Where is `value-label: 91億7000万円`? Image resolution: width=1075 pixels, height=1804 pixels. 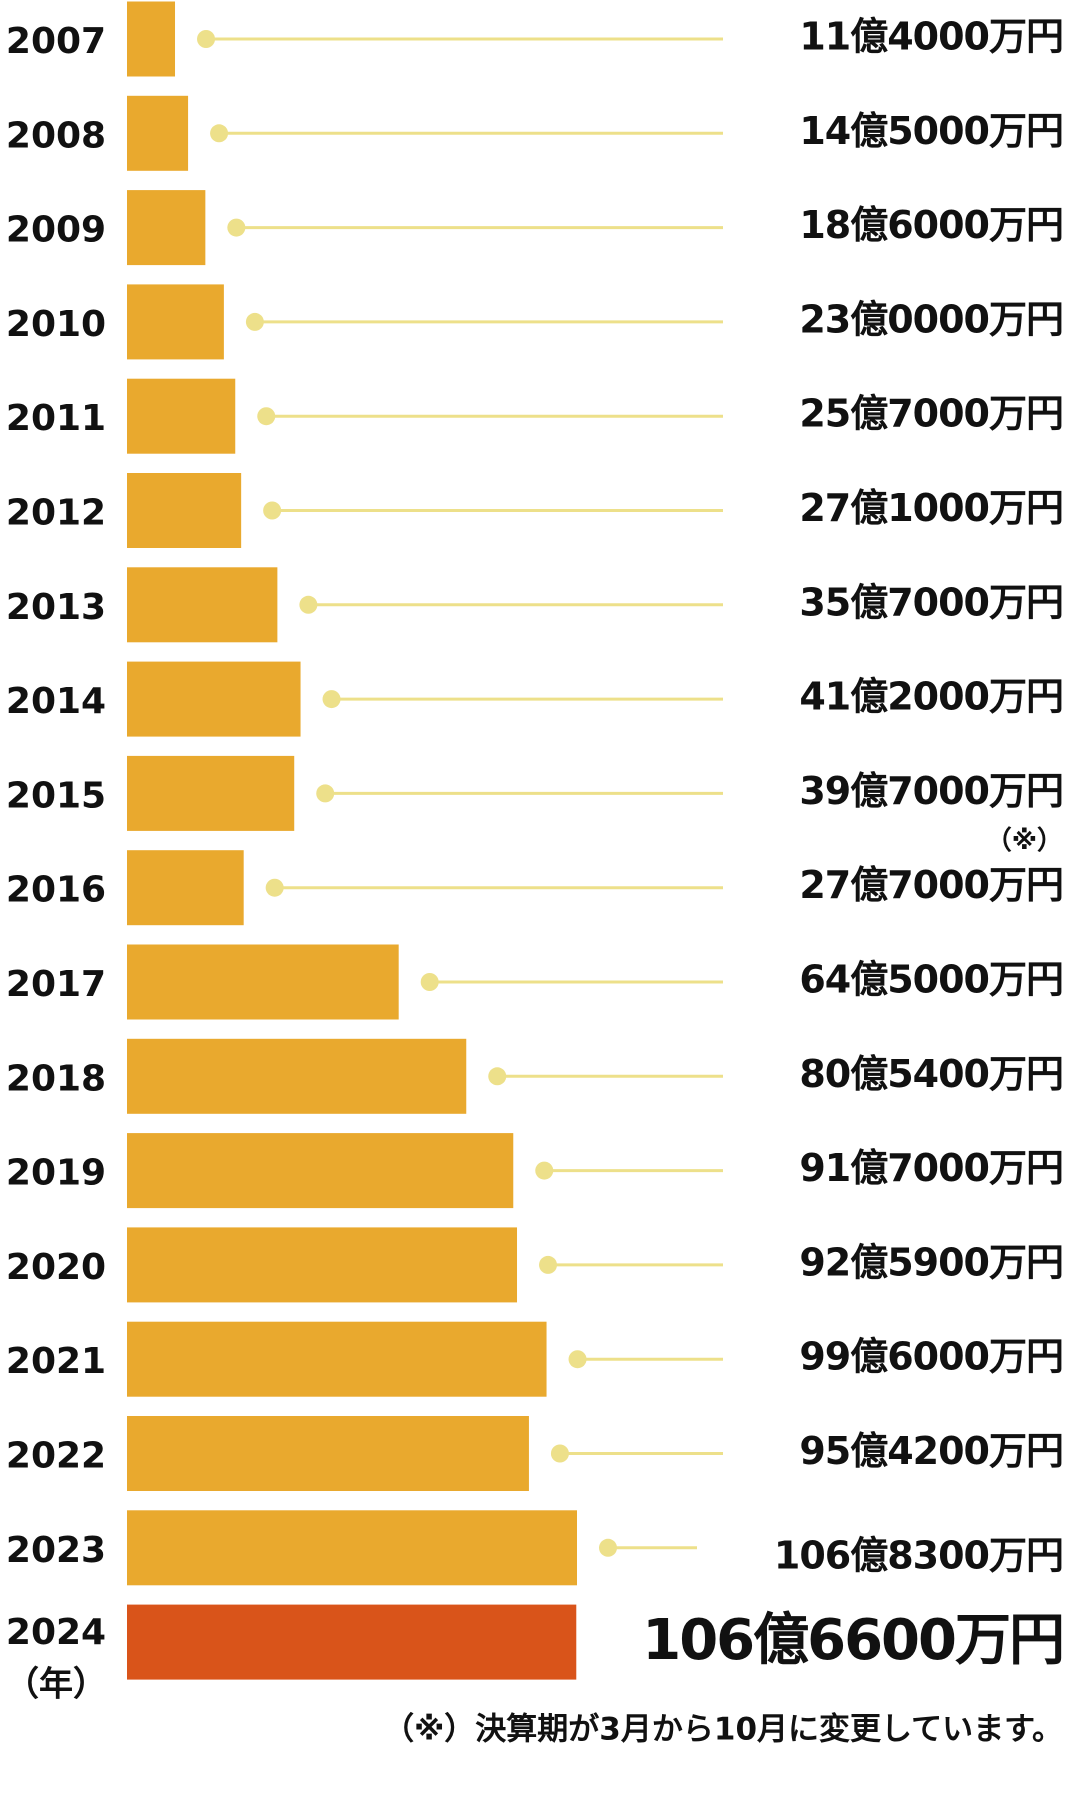
value-label: 91億7000万円 is located at coordinates (931, 1168).